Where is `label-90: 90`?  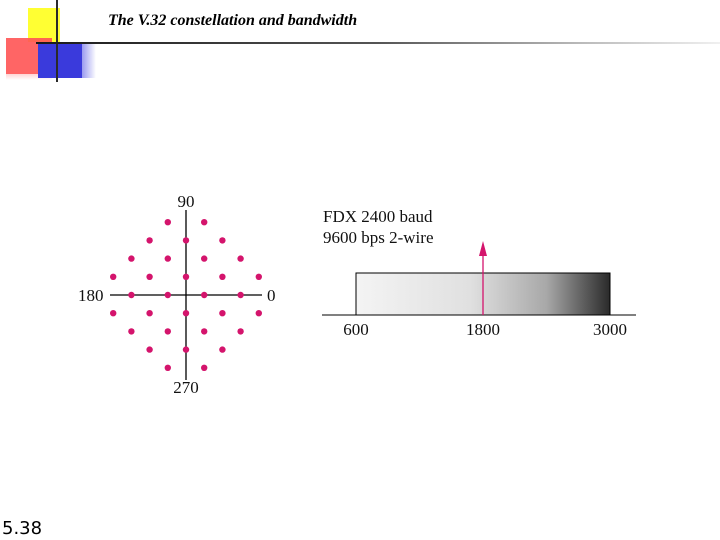 label-90: 90 is located at coordinates (186, 201).